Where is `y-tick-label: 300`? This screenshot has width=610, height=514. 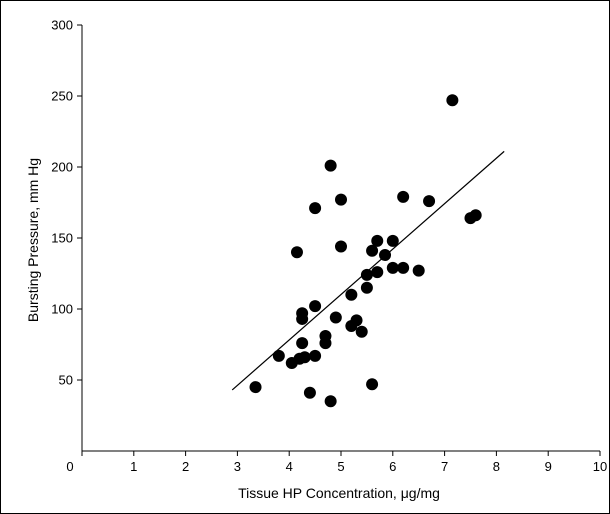
y-tick-label: 300 is located at coordinates (62, 25).